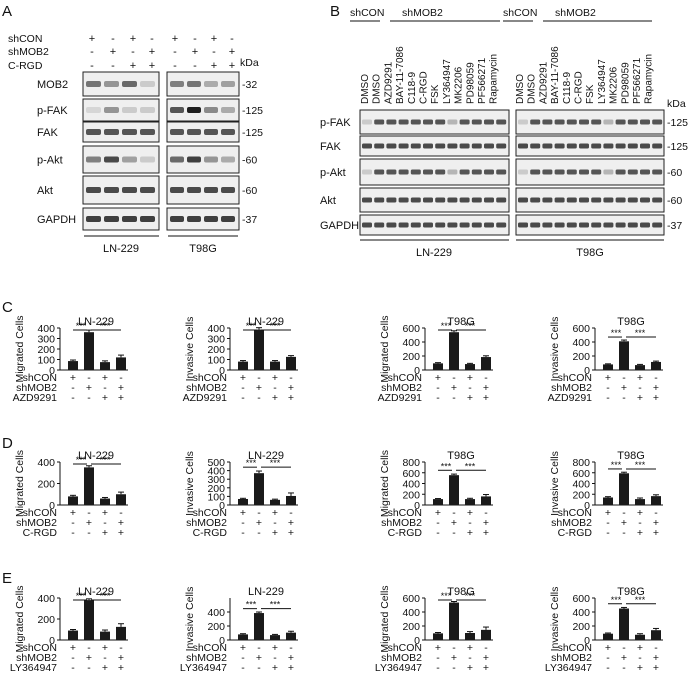 This screenshot has width=690, height=700. What do you see at coordinates (677, 123) in the screenshot?
I see `kda-value: -125` at bounding box center [677, 123].